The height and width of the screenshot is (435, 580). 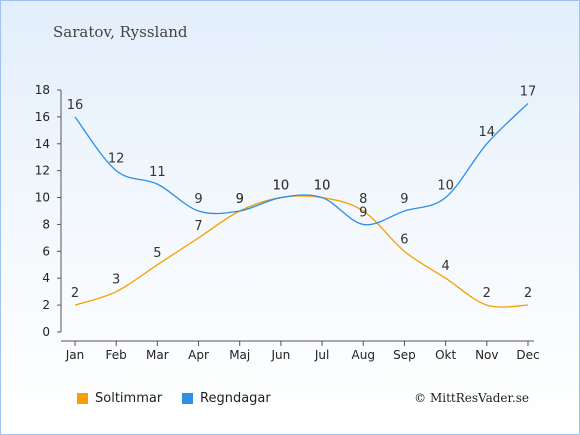 What do you see at coordinates (46, 278) in the screenshot?
I see `y-tick-label: 4` at bounding box center [46, 278].